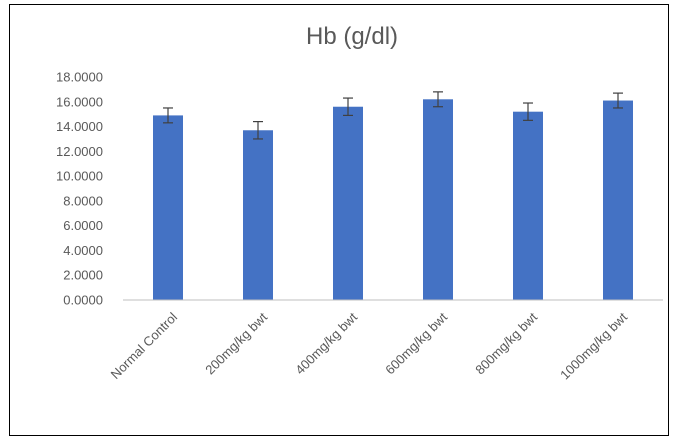 The height and width of the screenshot is (439, 674). Describe the element at coordinates (393, 115) in the screenshot. I see `error-bars` at that location.